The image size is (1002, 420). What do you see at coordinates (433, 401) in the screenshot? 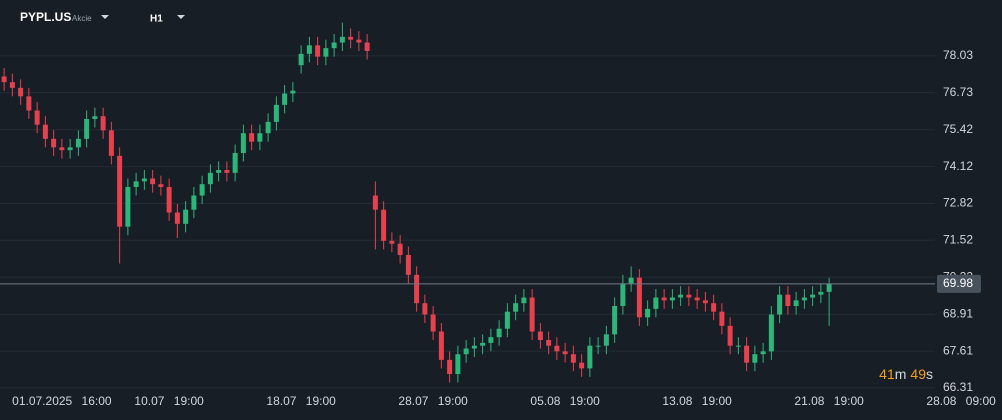
I see `x-tick-label: 28.07 19:00` at bounding box center [433, 401].